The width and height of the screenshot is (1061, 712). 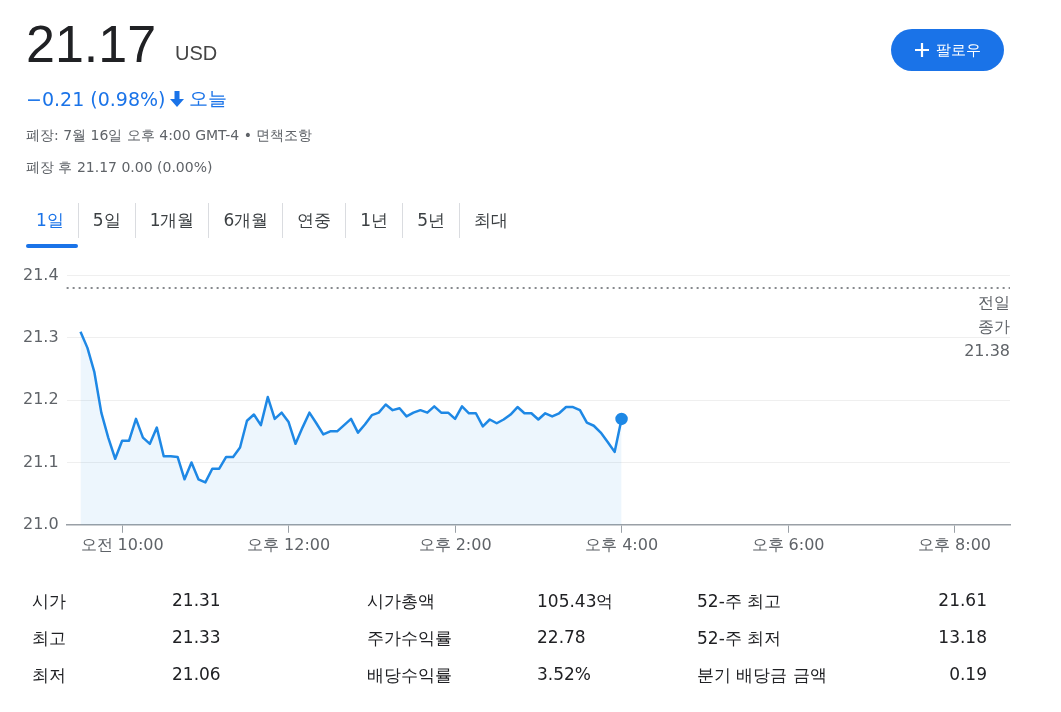 I want to click on text: 0.19, so click(x=967, y=675).